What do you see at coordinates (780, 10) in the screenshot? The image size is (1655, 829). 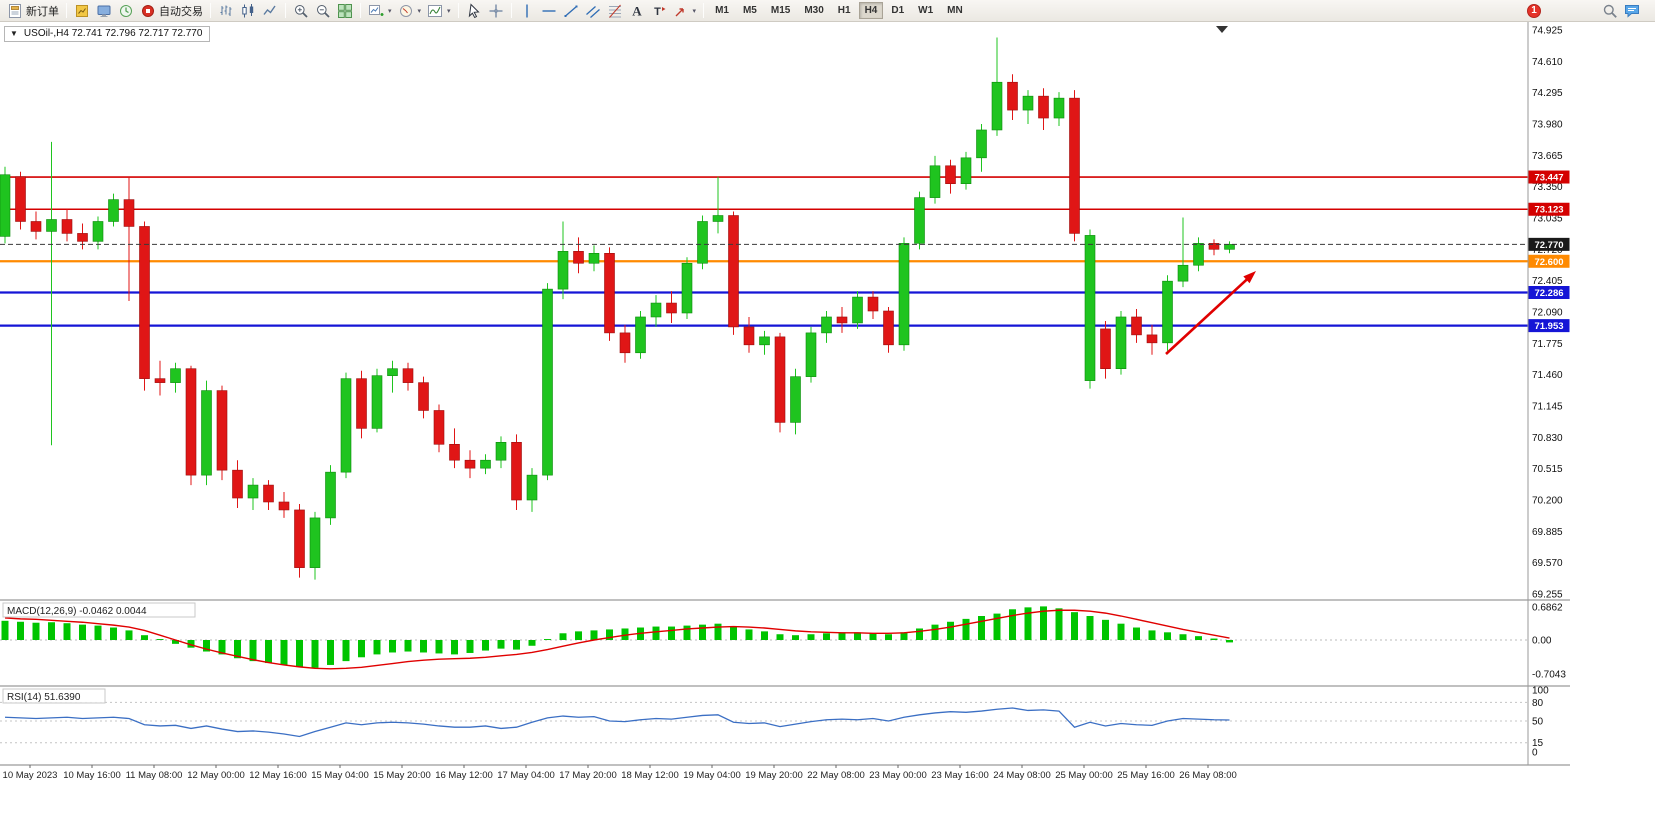 I see `timeframe-m15-button: M15` at bounding box center [780, 10].